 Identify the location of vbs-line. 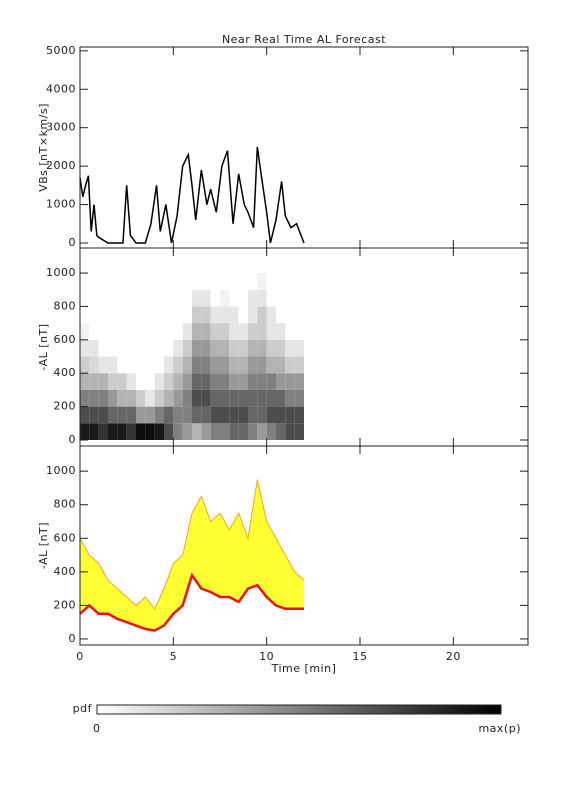
(192, 195).